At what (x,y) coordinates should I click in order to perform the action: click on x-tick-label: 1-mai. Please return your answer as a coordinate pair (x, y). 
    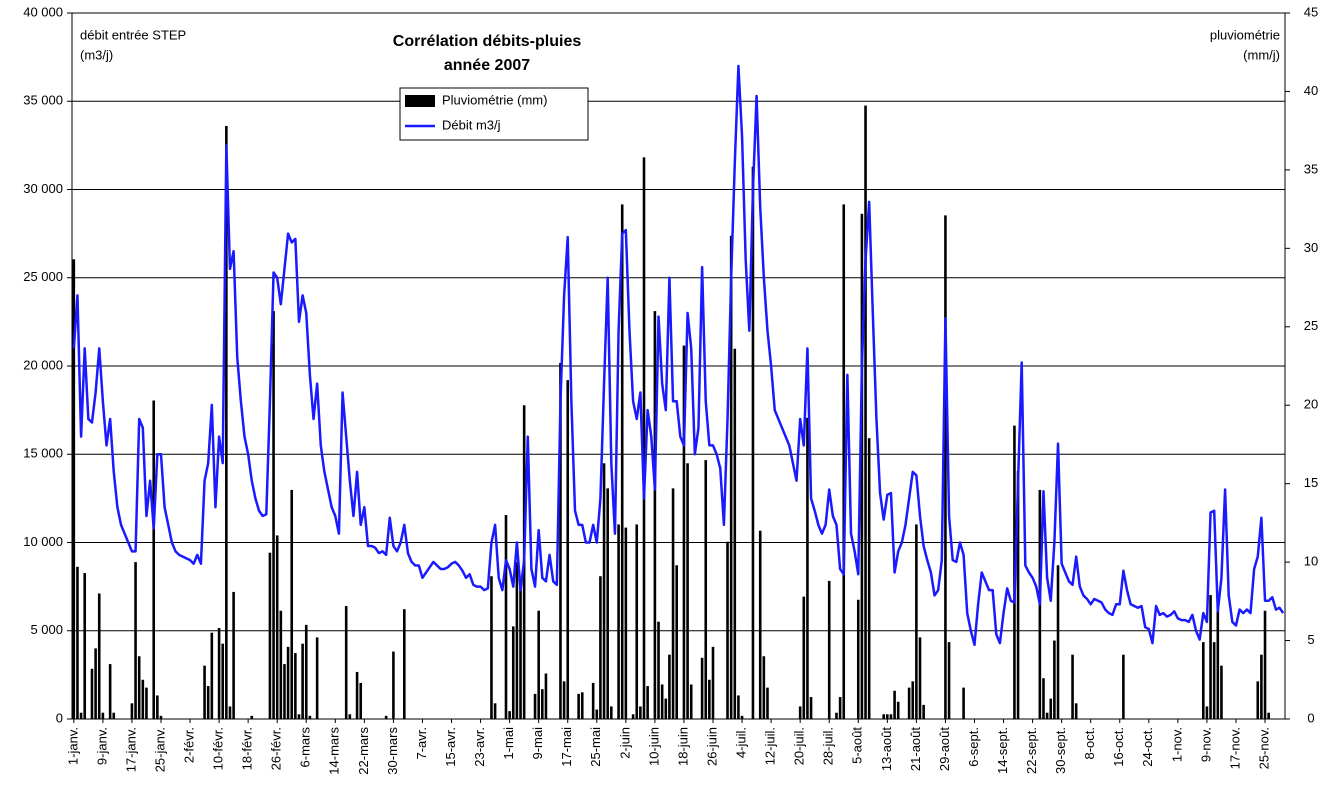
    Looking at the image, I should click on (508, 743).